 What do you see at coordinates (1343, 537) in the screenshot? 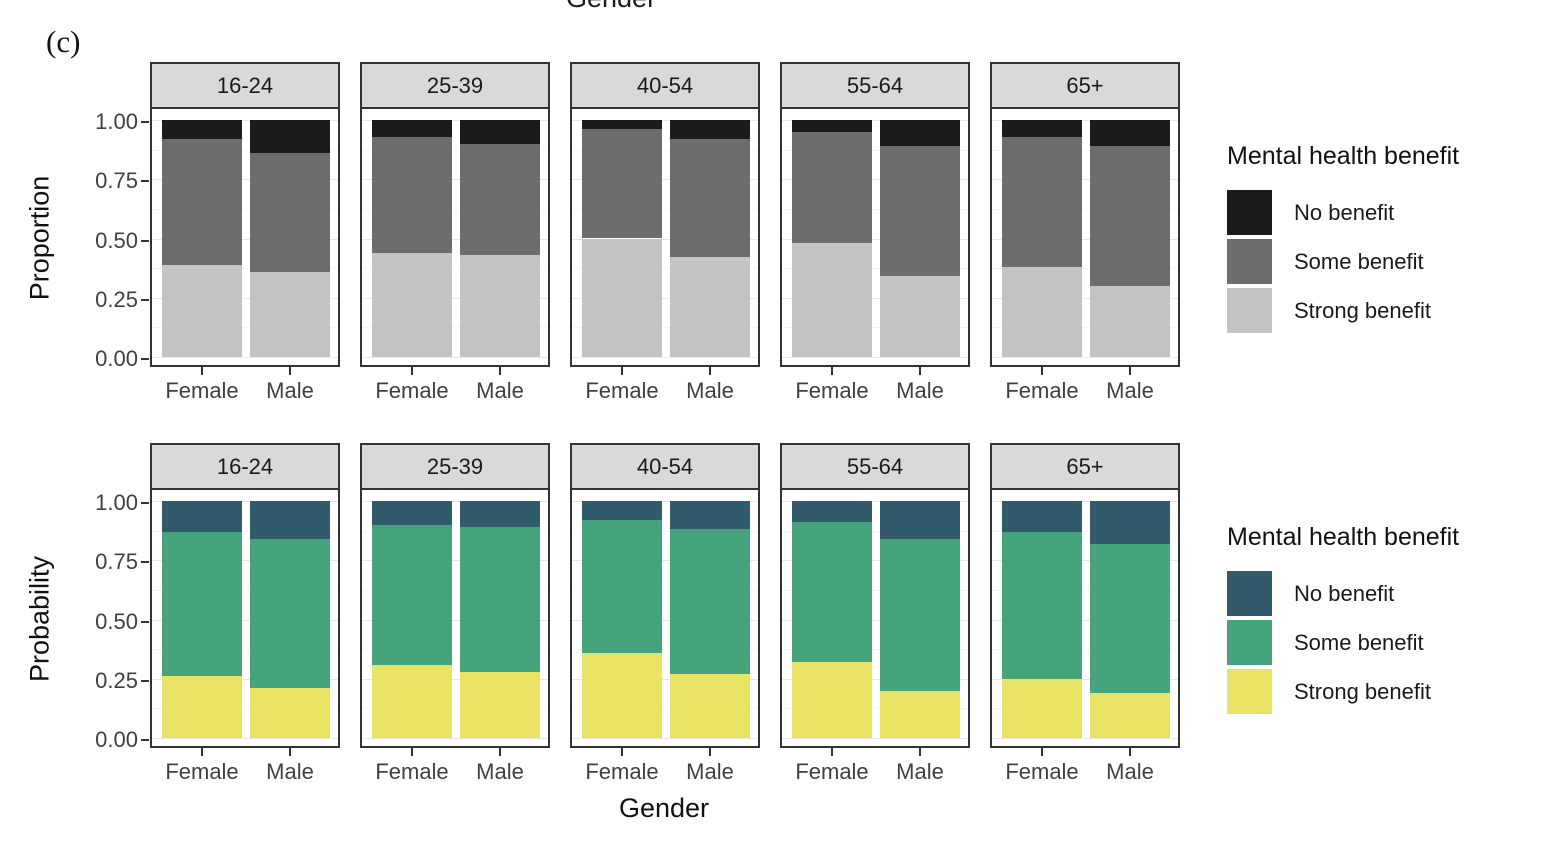
I see `legend-title: Mental health benefit` at bounding box center [1343, 537].